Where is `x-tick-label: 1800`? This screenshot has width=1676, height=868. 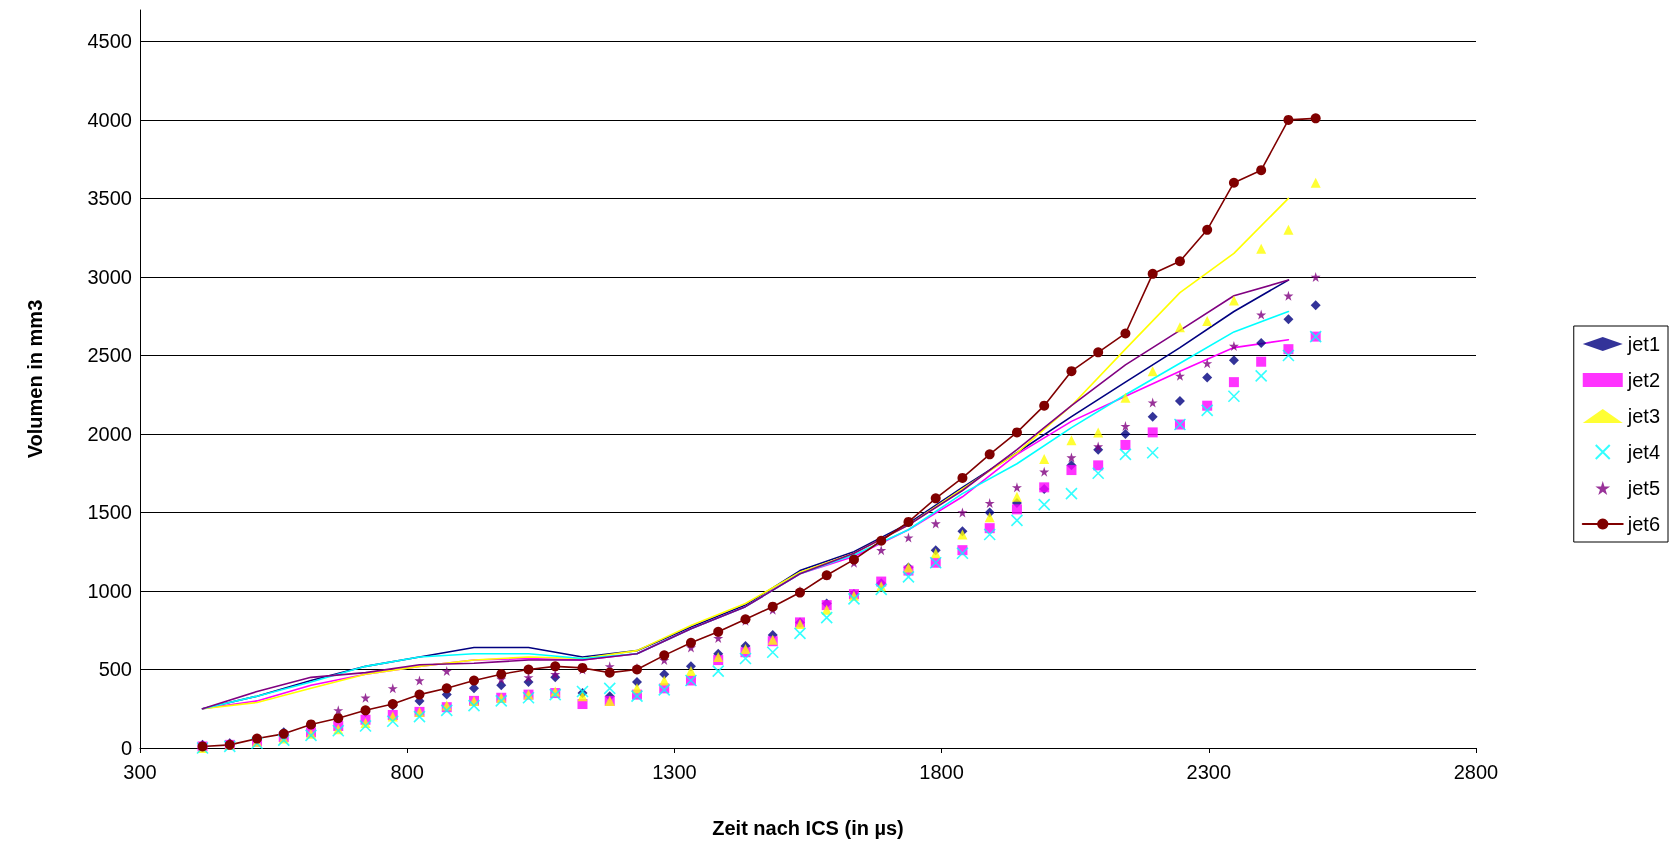 x-tick-label: 1800 is located at coordinates (941, 772).